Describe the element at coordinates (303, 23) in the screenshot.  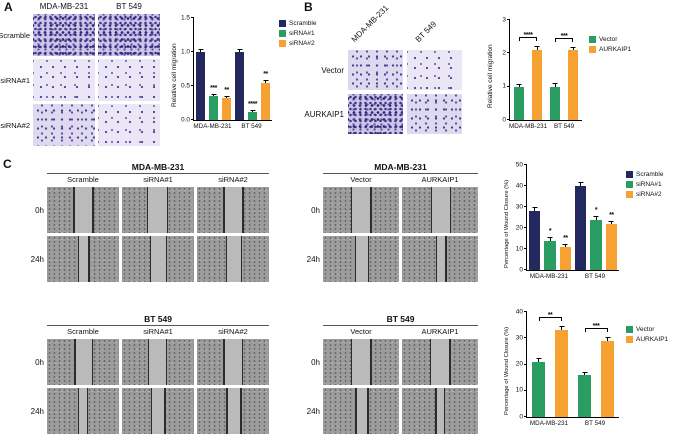
I see `legend-label: Scramble` at that location.